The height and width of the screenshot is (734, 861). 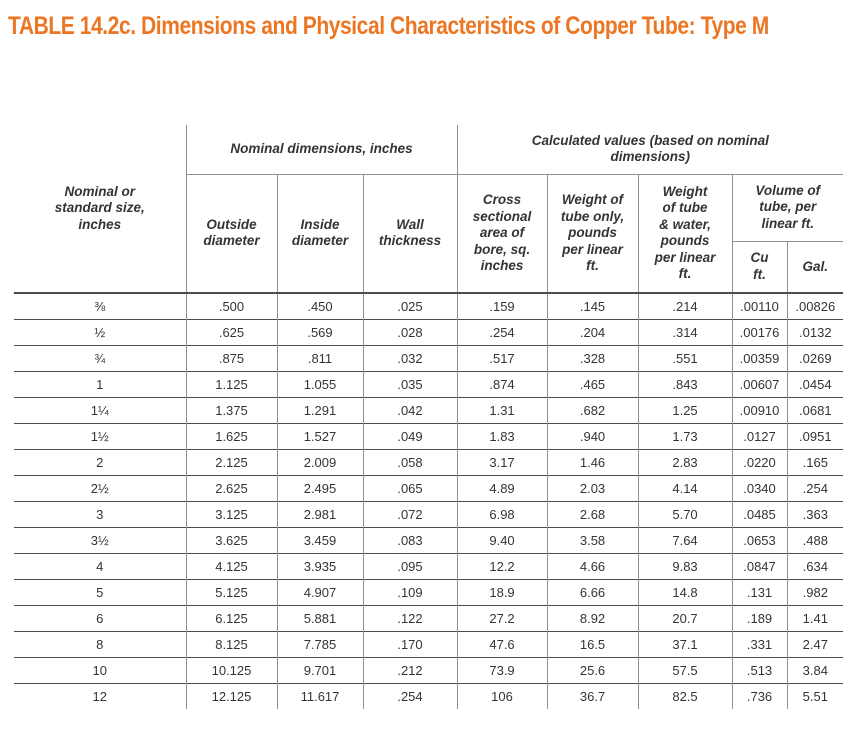 I want to click on cell-weight-tube-water: .843, so click(x=685, y=384).